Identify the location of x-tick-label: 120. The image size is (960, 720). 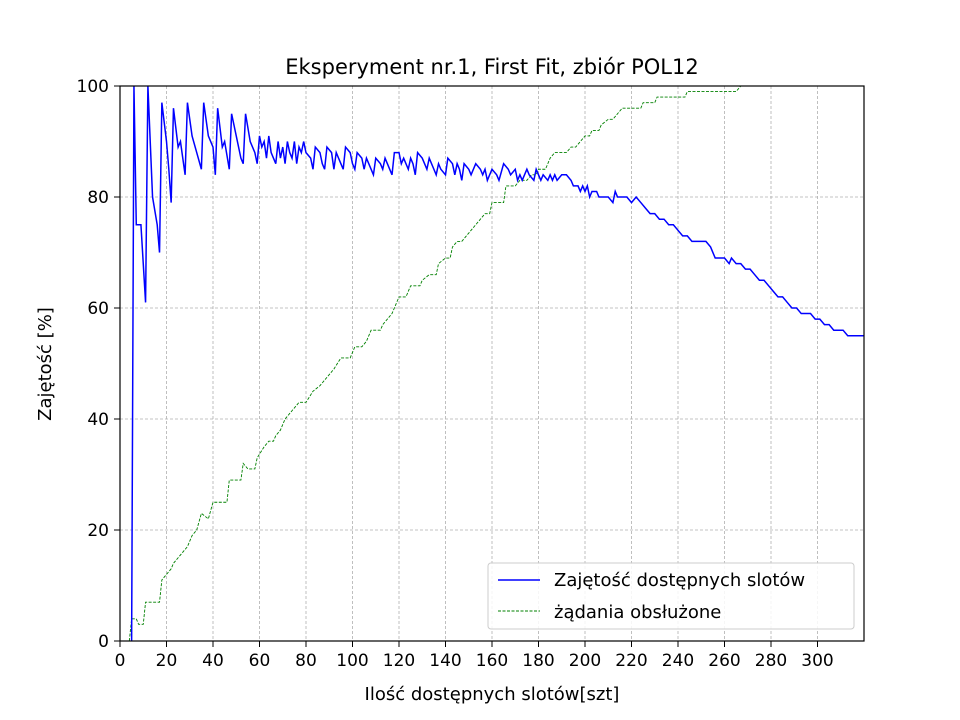
(399, 661).